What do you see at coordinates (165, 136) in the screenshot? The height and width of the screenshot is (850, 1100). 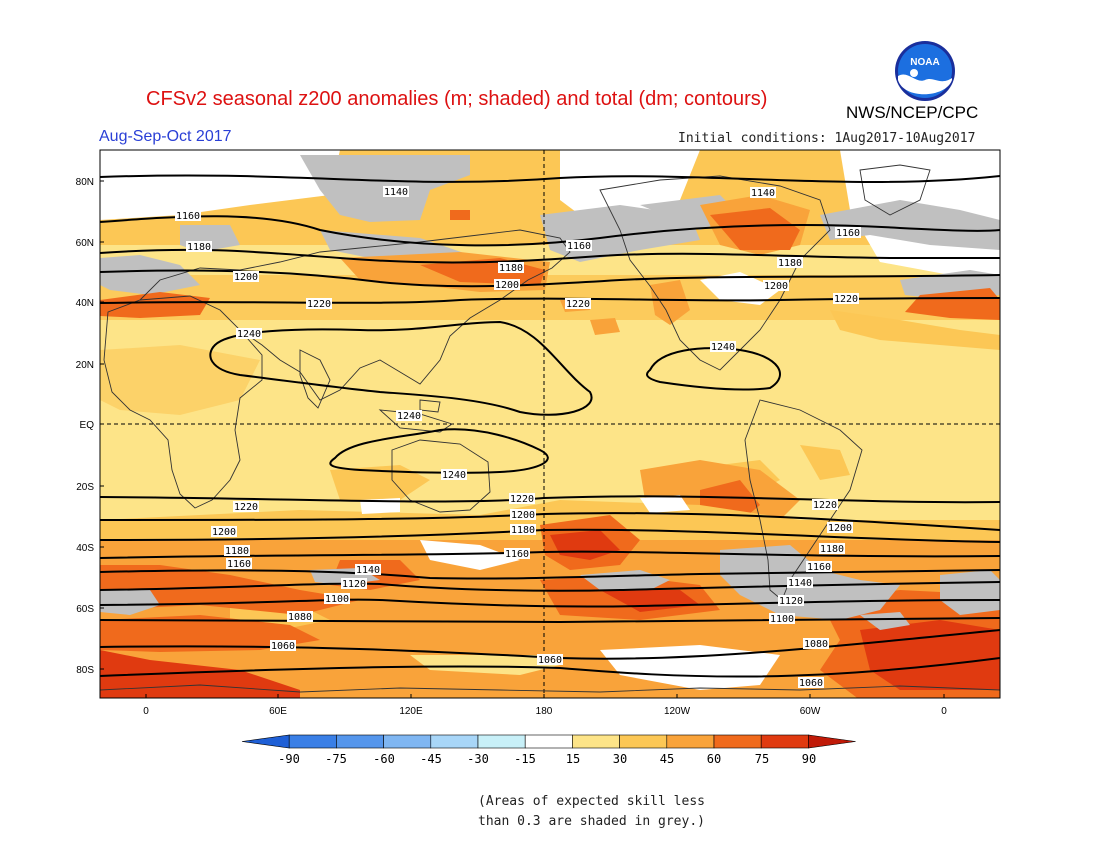 I see `season-label: Aug-Sep-Oct 2017` at bounding box center [165, 136].